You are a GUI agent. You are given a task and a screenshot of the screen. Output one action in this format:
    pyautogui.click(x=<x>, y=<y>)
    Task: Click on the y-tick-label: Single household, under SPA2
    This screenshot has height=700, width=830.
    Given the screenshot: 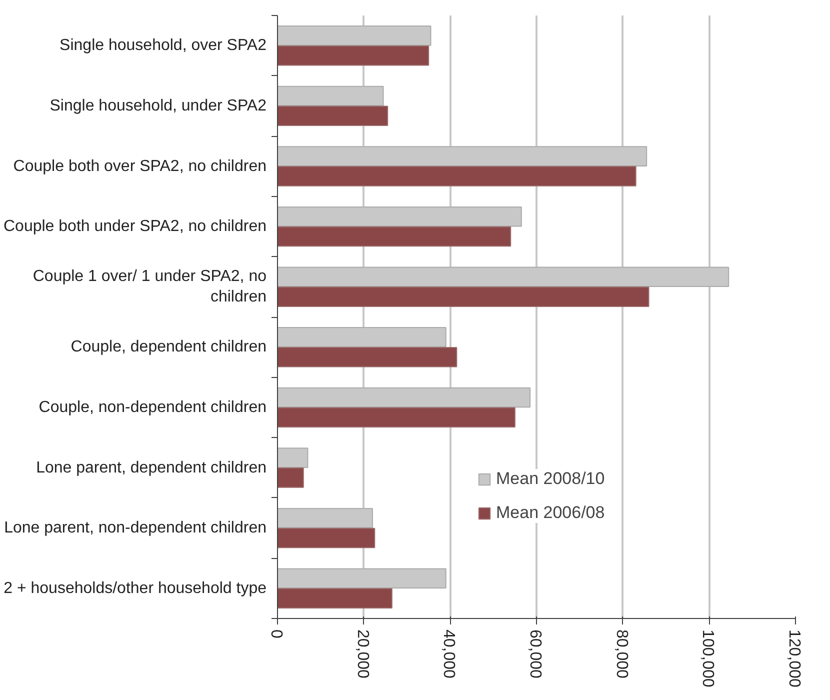 What is the action you would take?
    pyautogui.click(x=158, y=105)
    